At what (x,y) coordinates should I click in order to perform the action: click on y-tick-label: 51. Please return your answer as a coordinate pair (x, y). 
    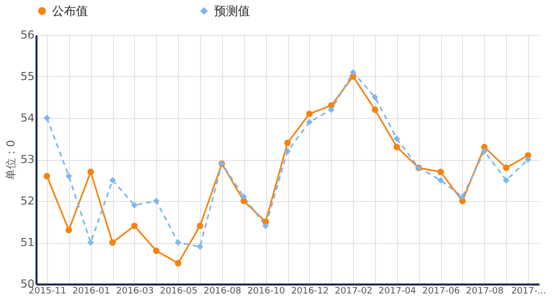
    Looking at the image, I should click on (27, 242).